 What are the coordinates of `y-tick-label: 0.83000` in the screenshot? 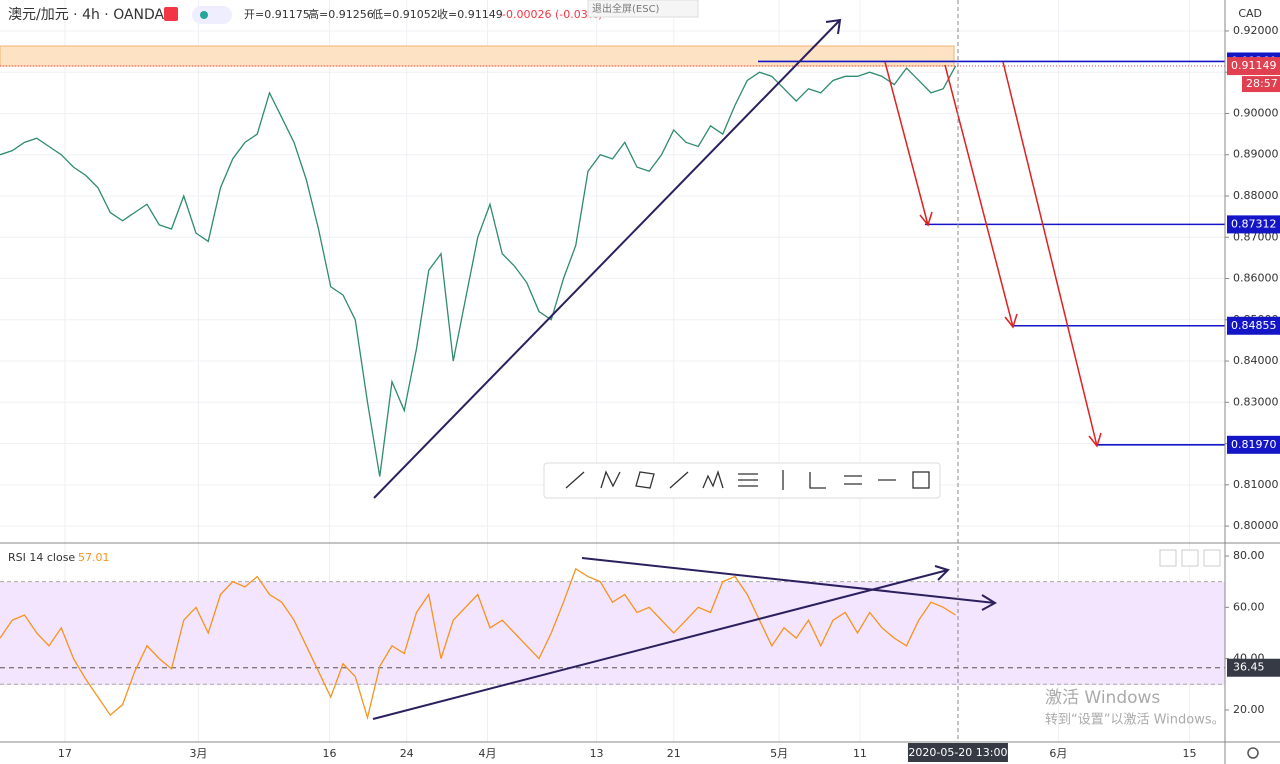 It's located at (1256, 401).